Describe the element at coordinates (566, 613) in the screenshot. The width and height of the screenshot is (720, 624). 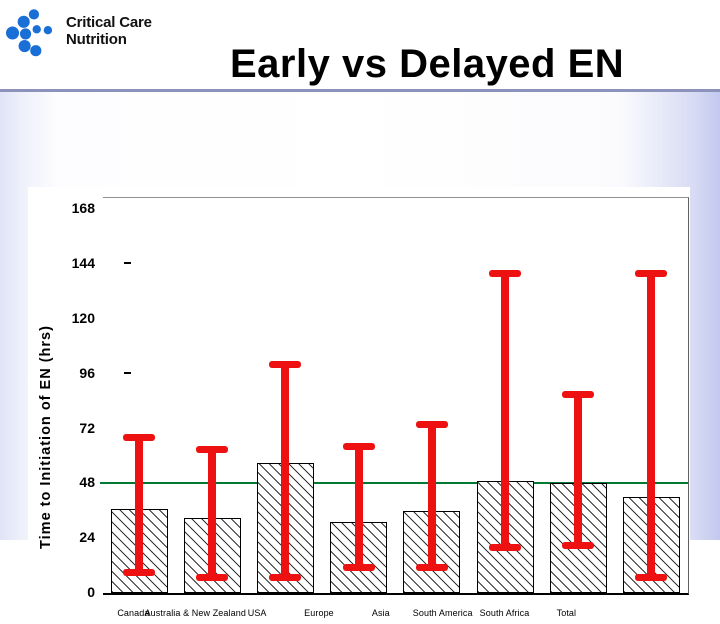
I see `x-category-label: Total` at that location.